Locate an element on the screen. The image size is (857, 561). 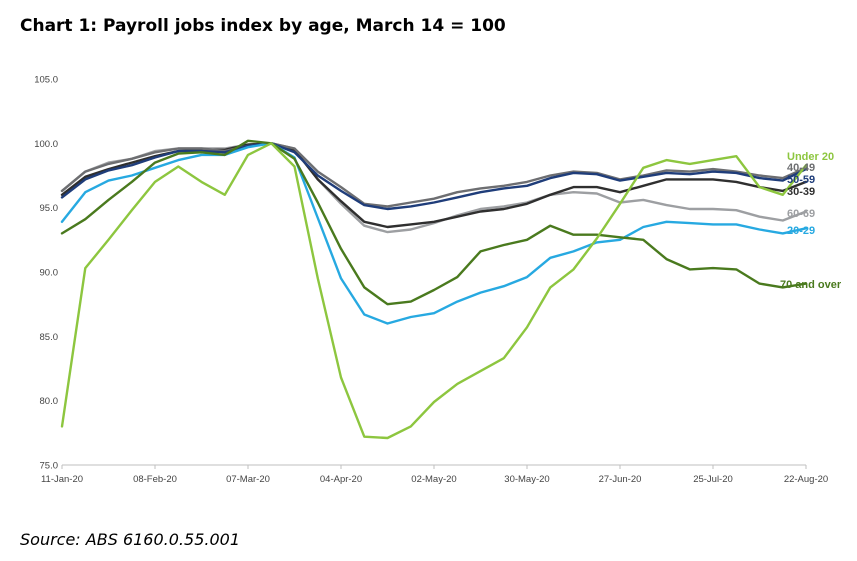
y-tick-label: 75.0 is located at coordinates (49, 466).